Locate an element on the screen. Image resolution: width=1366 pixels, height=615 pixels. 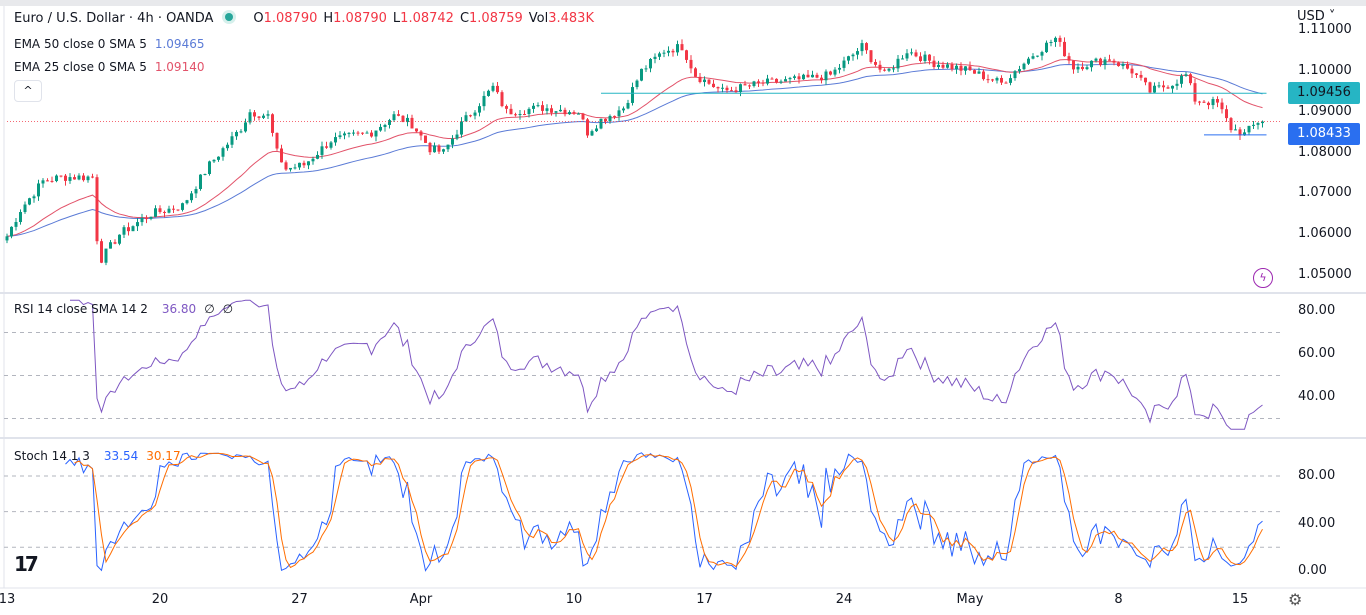
time-tick: 15 is located at coordinates (1240, 599).